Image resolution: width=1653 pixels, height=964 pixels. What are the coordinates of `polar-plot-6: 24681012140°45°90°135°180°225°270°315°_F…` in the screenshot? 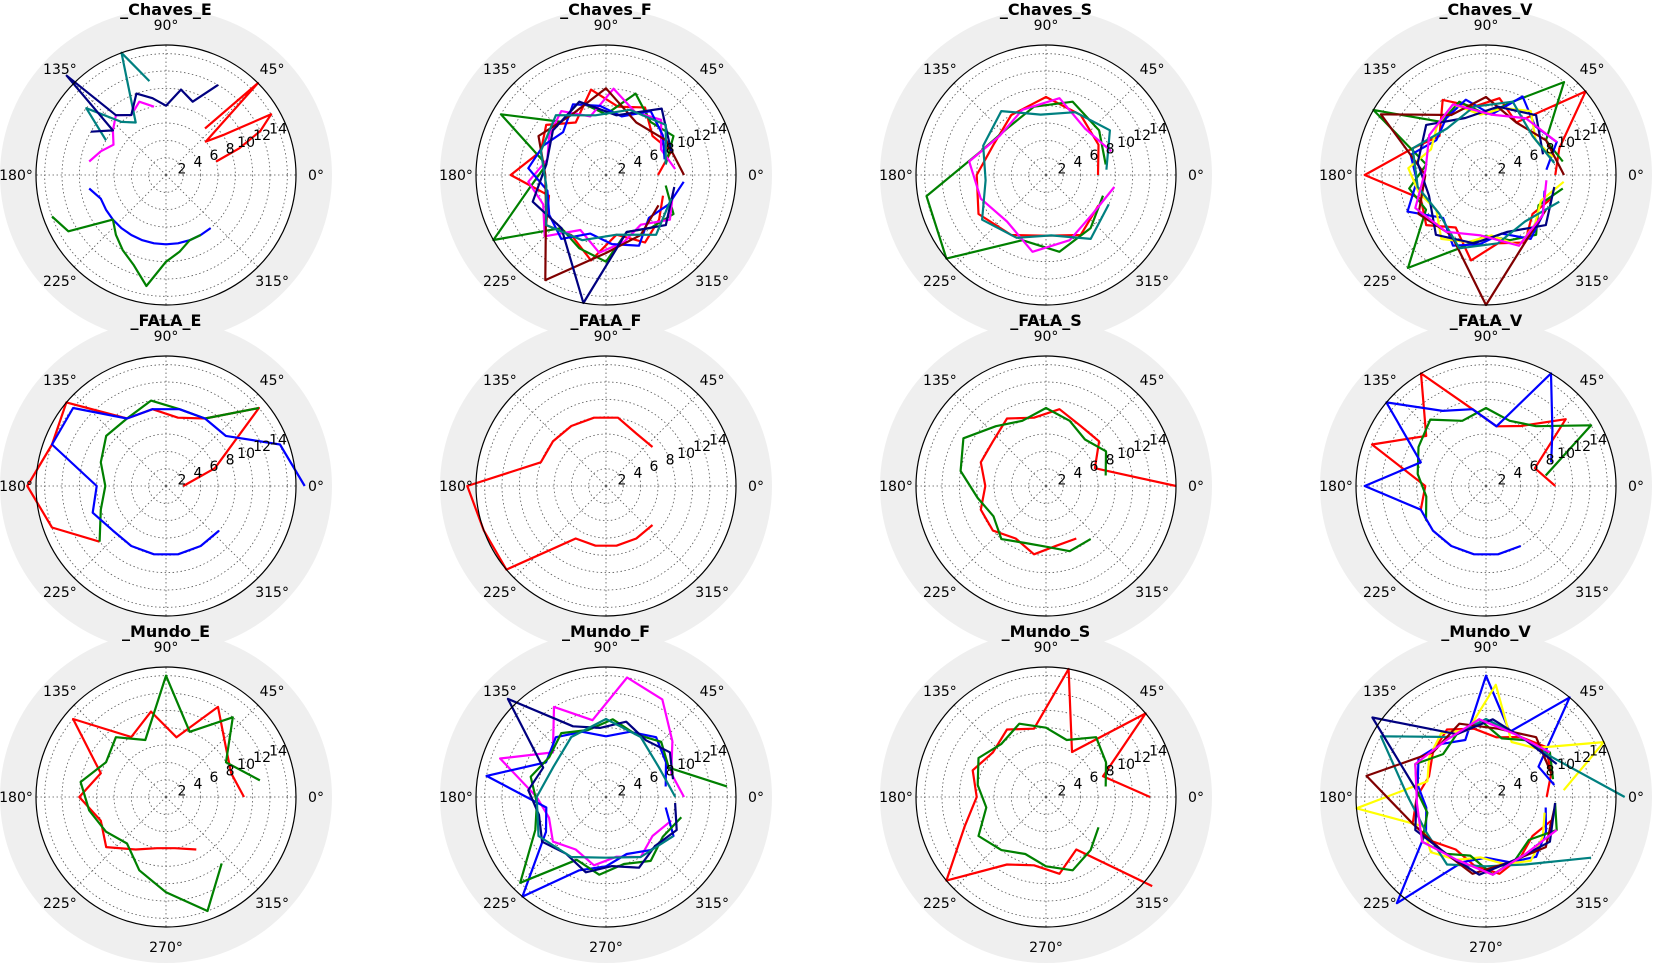 It's located at (605, 481).